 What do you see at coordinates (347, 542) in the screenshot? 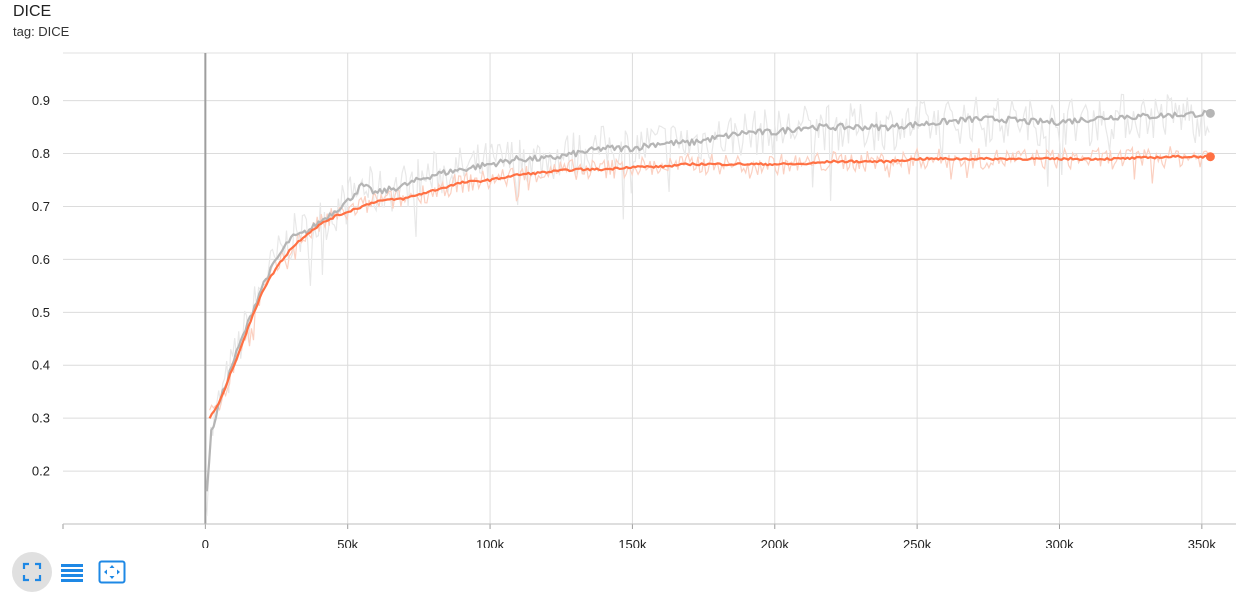
I see `x-tick-label: 50k` at bounding box center [347, 542].